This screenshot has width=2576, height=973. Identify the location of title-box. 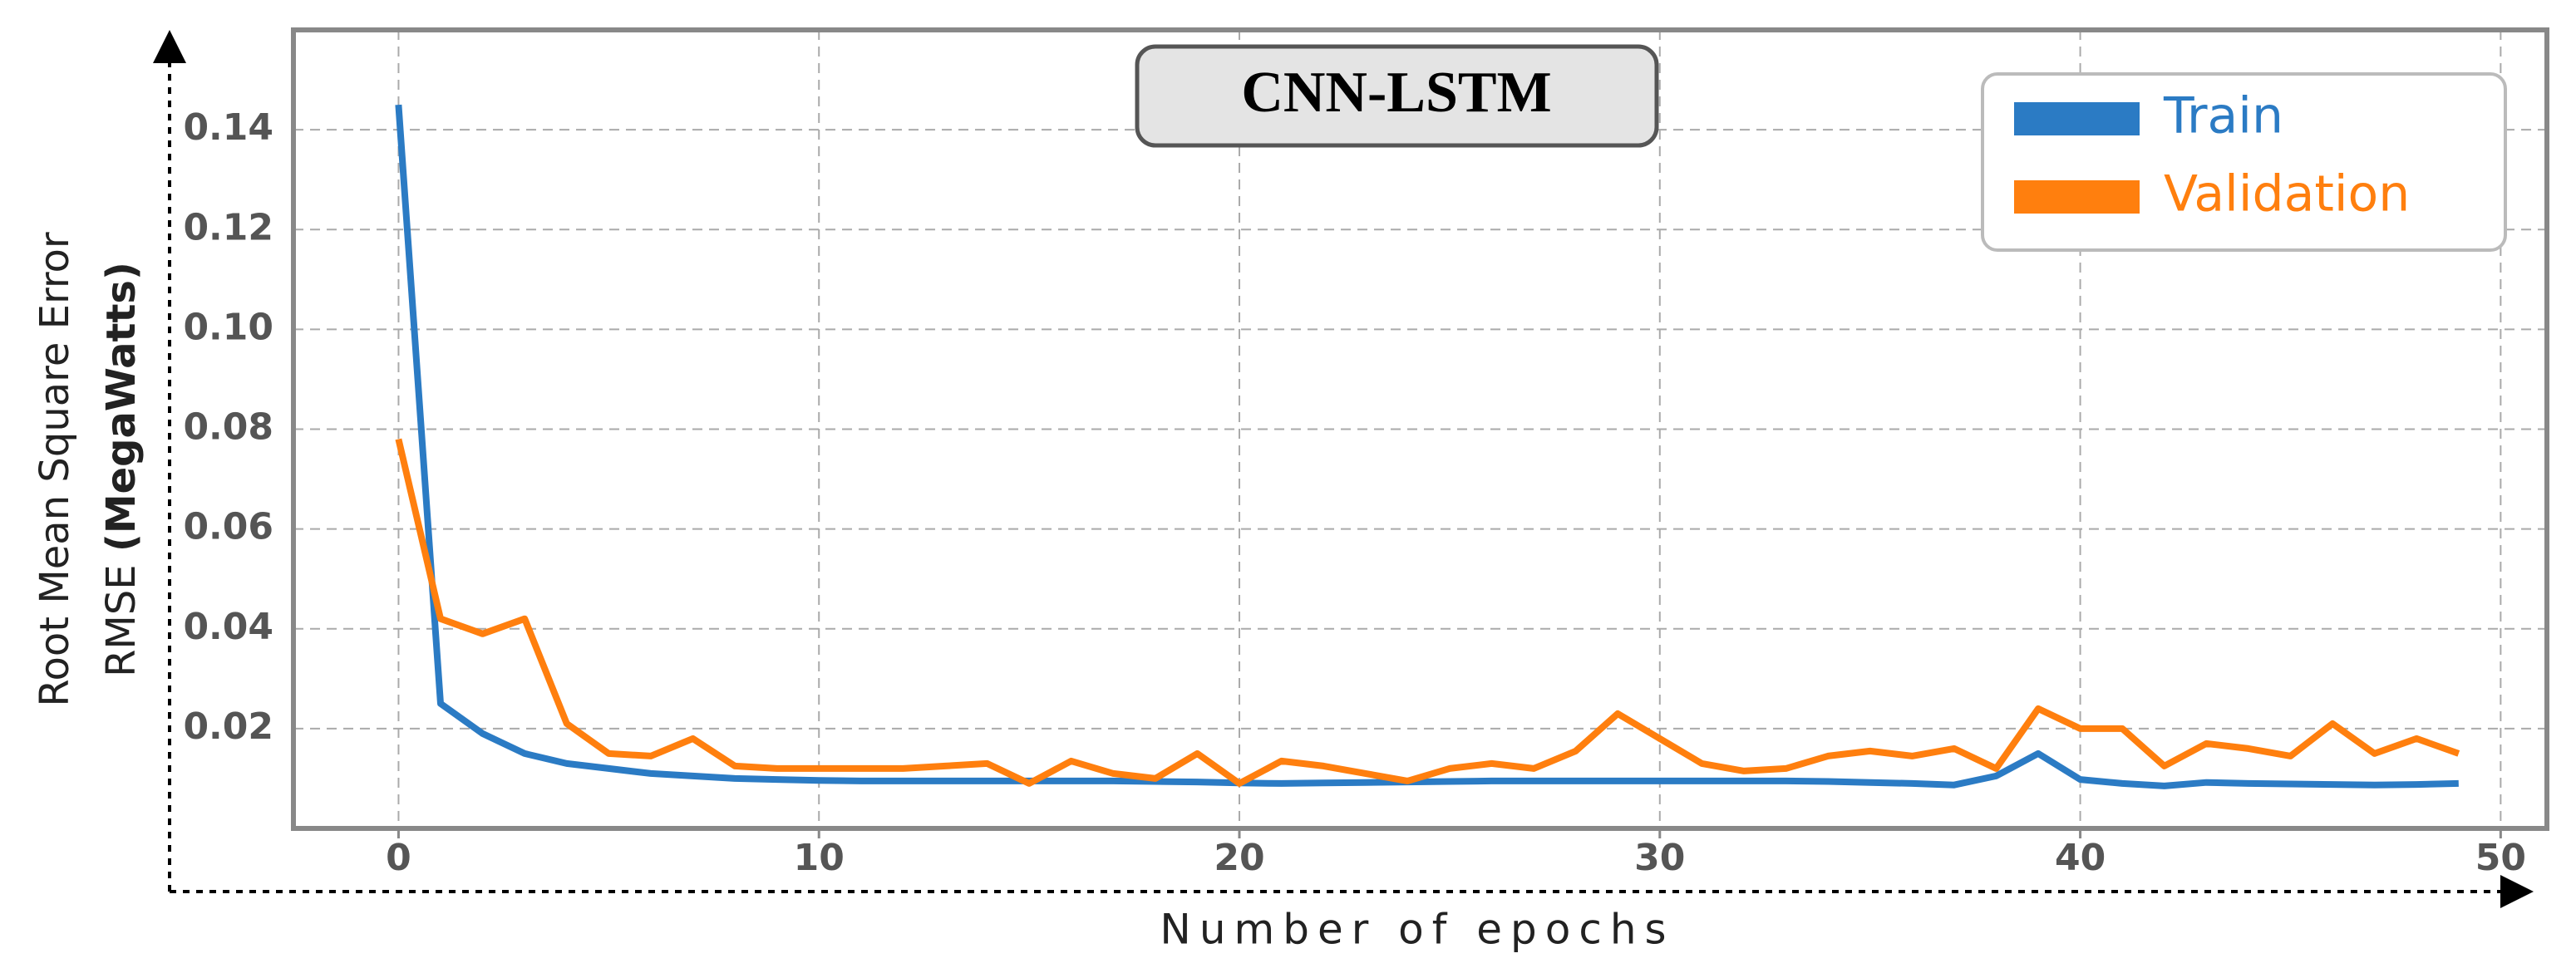
(1397, 96).